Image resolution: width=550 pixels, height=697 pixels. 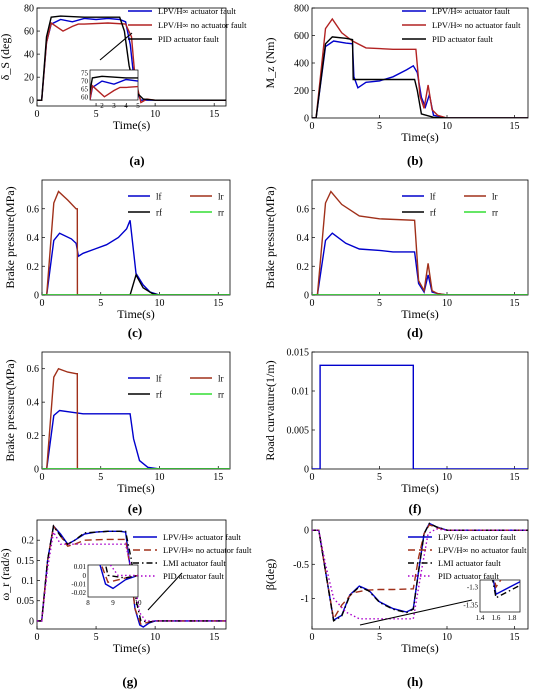 I want to click on series-line-lr, so click(x=420, y=242).